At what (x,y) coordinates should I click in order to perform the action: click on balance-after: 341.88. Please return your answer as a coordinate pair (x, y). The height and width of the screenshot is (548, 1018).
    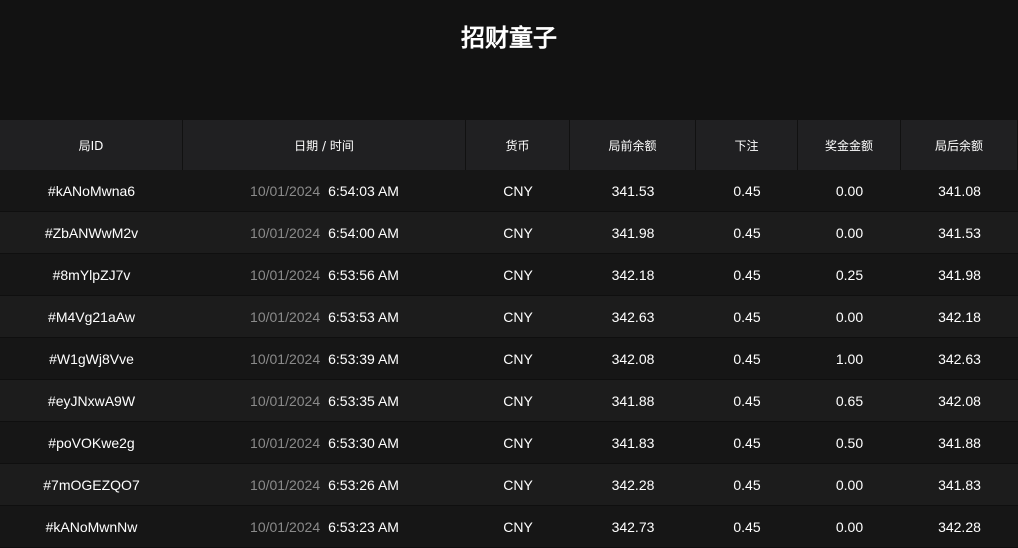
    Looking at the image, I should click on (959, 442).